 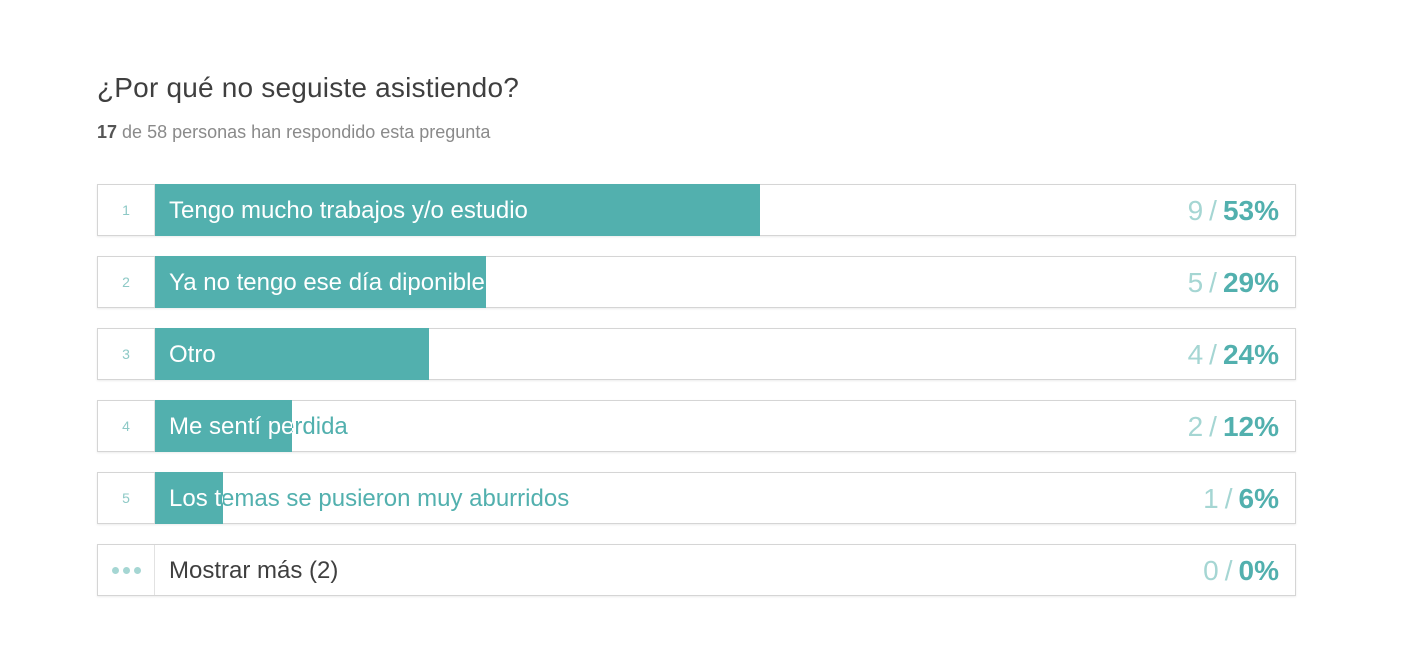 I want to click on option-label: Los temas se pusieron muy aburridos, so click(x=369, y=498).